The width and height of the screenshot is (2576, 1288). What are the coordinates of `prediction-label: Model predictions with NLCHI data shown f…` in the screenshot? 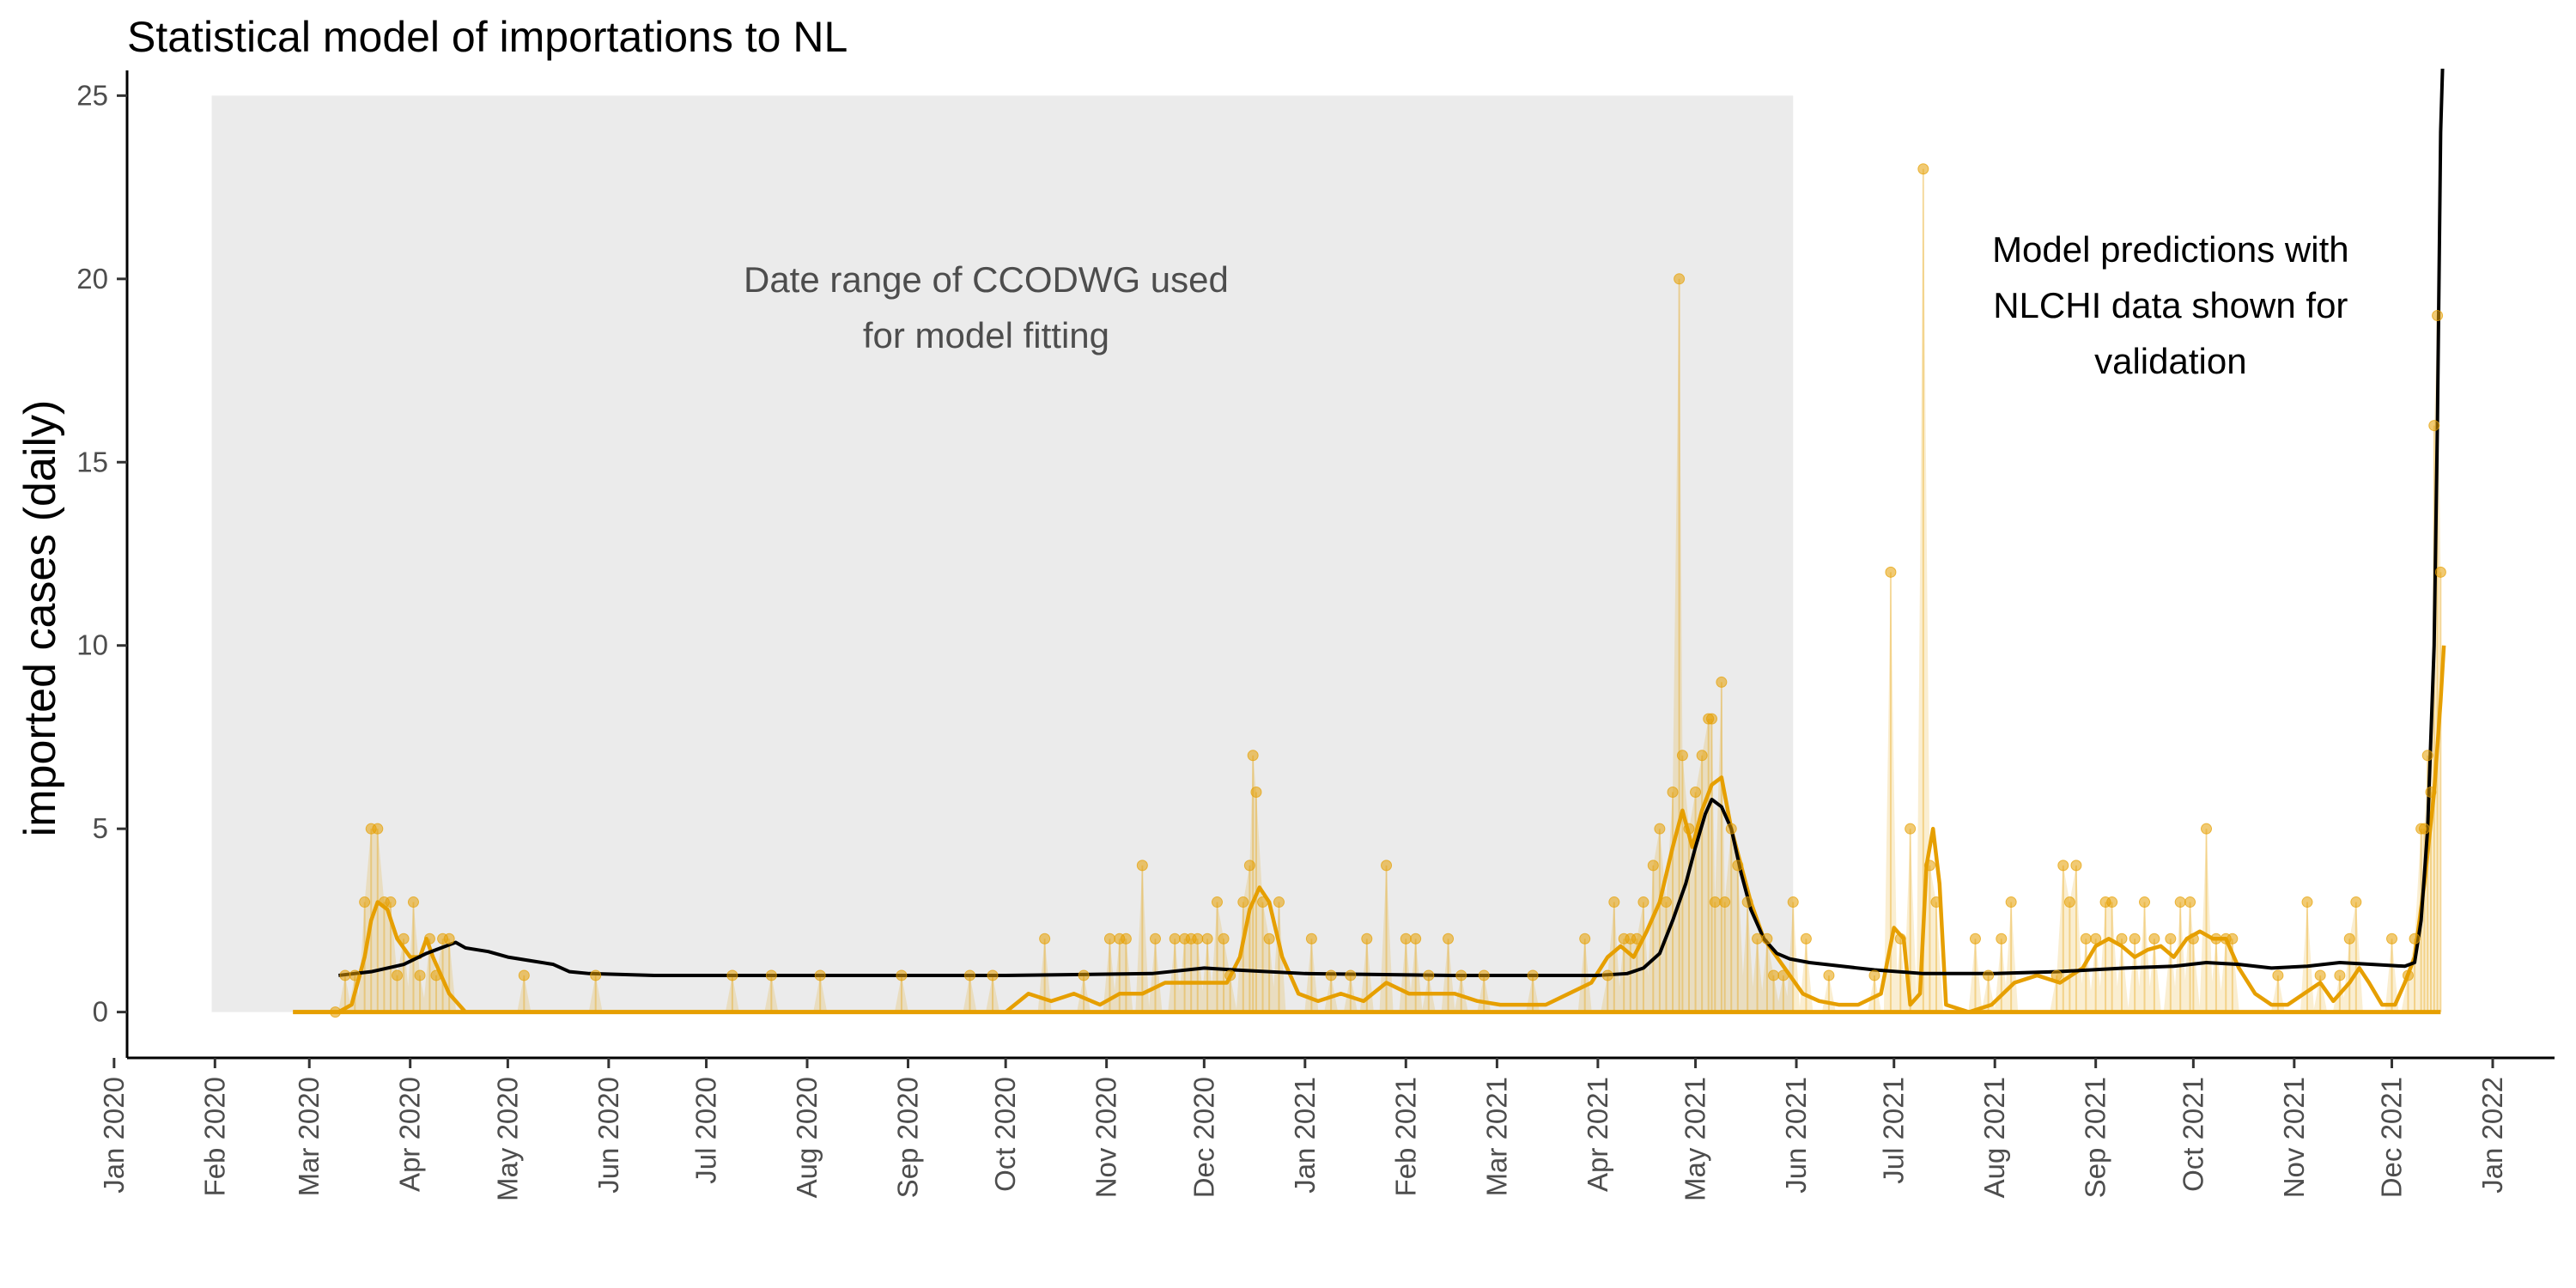 It's located at (2170, 305).